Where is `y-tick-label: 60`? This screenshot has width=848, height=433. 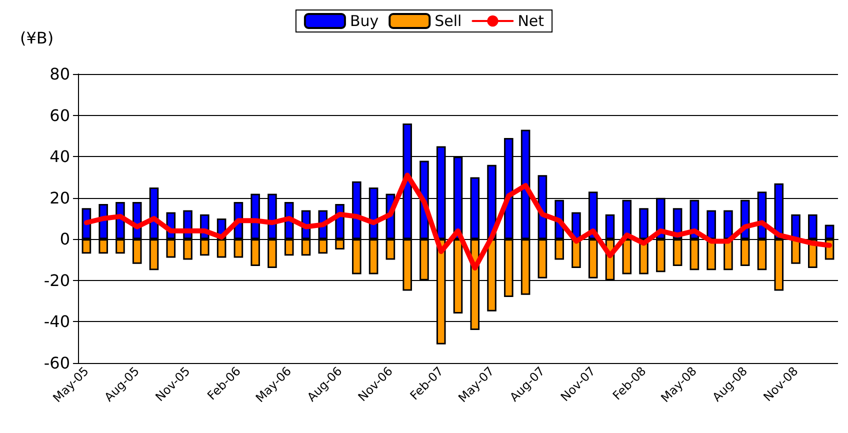
y-tick-label: 60 is located at coordinates (60, 115).